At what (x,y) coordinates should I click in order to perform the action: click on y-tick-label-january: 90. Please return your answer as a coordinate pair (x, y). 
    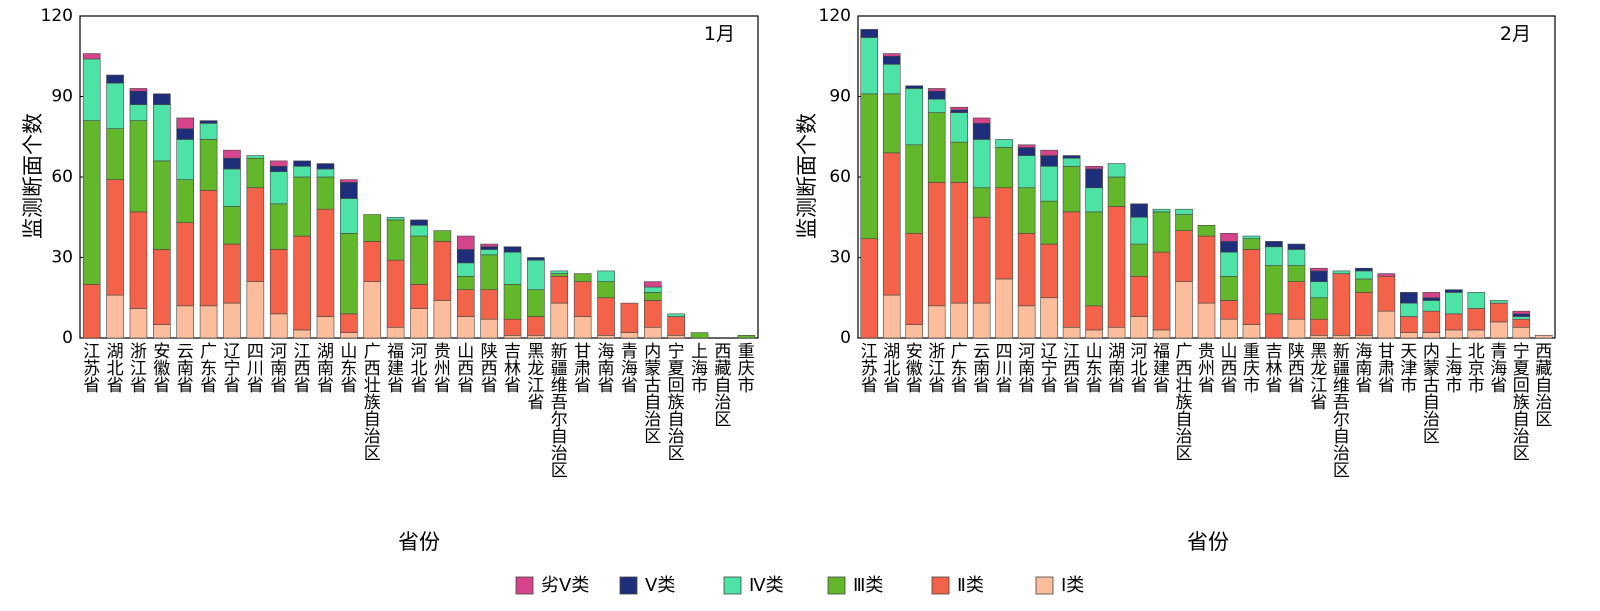
    Looking at the image, I should click on (62, 97).